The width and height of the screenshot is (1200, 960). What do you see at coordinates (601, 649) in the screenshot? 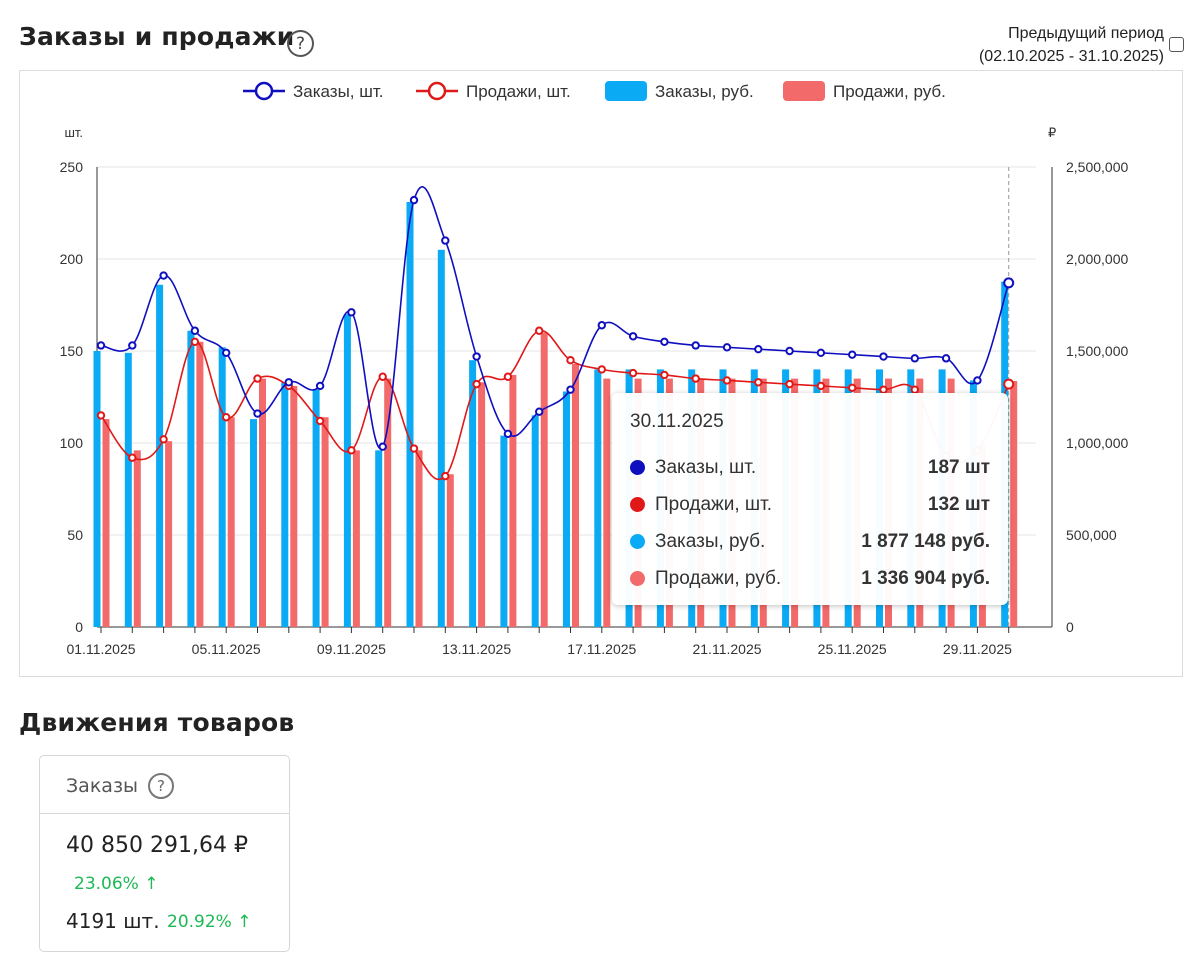
I see `x-tick-label: 17.11.2025` at bounding box center [601, 649].